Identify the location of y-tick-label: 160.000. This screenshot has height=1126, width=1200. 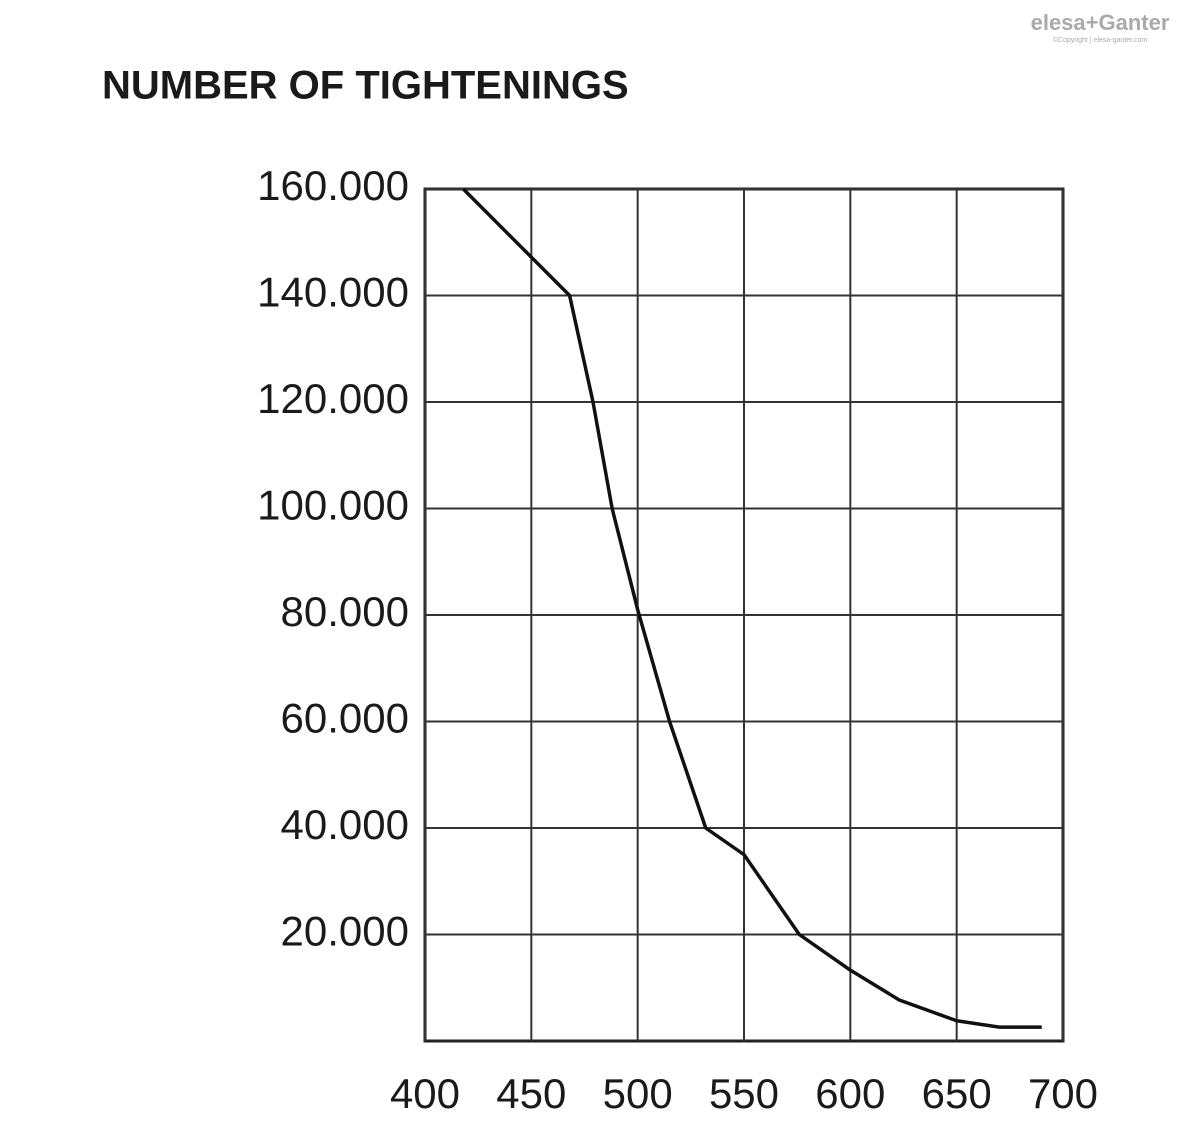
(333, 185).